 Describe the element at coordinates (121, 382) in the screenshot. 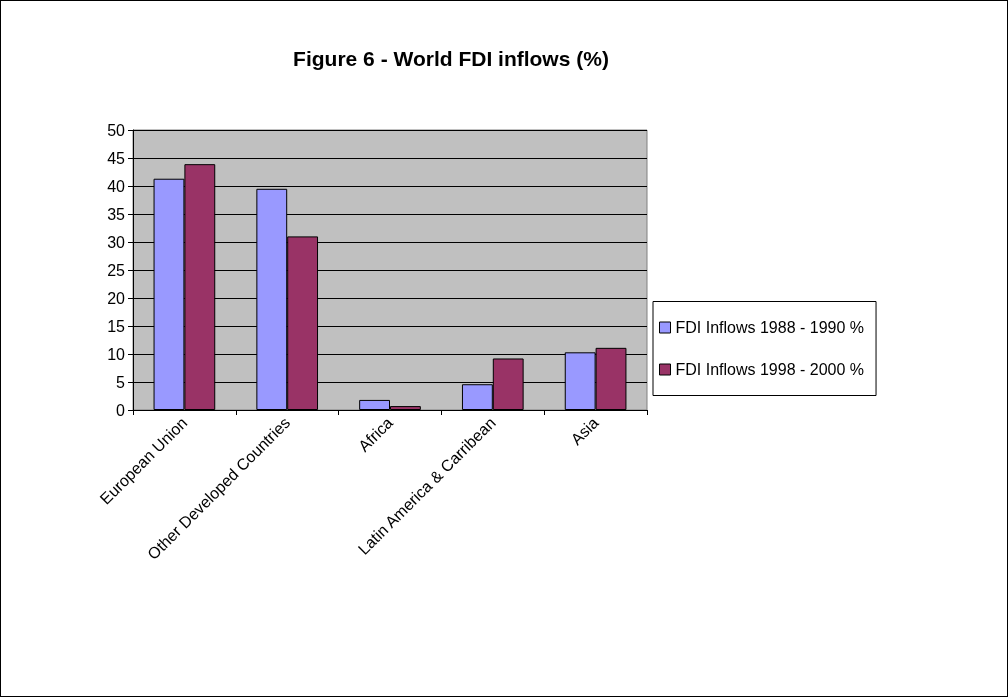

I see `y-tick-label: 5` at that location.